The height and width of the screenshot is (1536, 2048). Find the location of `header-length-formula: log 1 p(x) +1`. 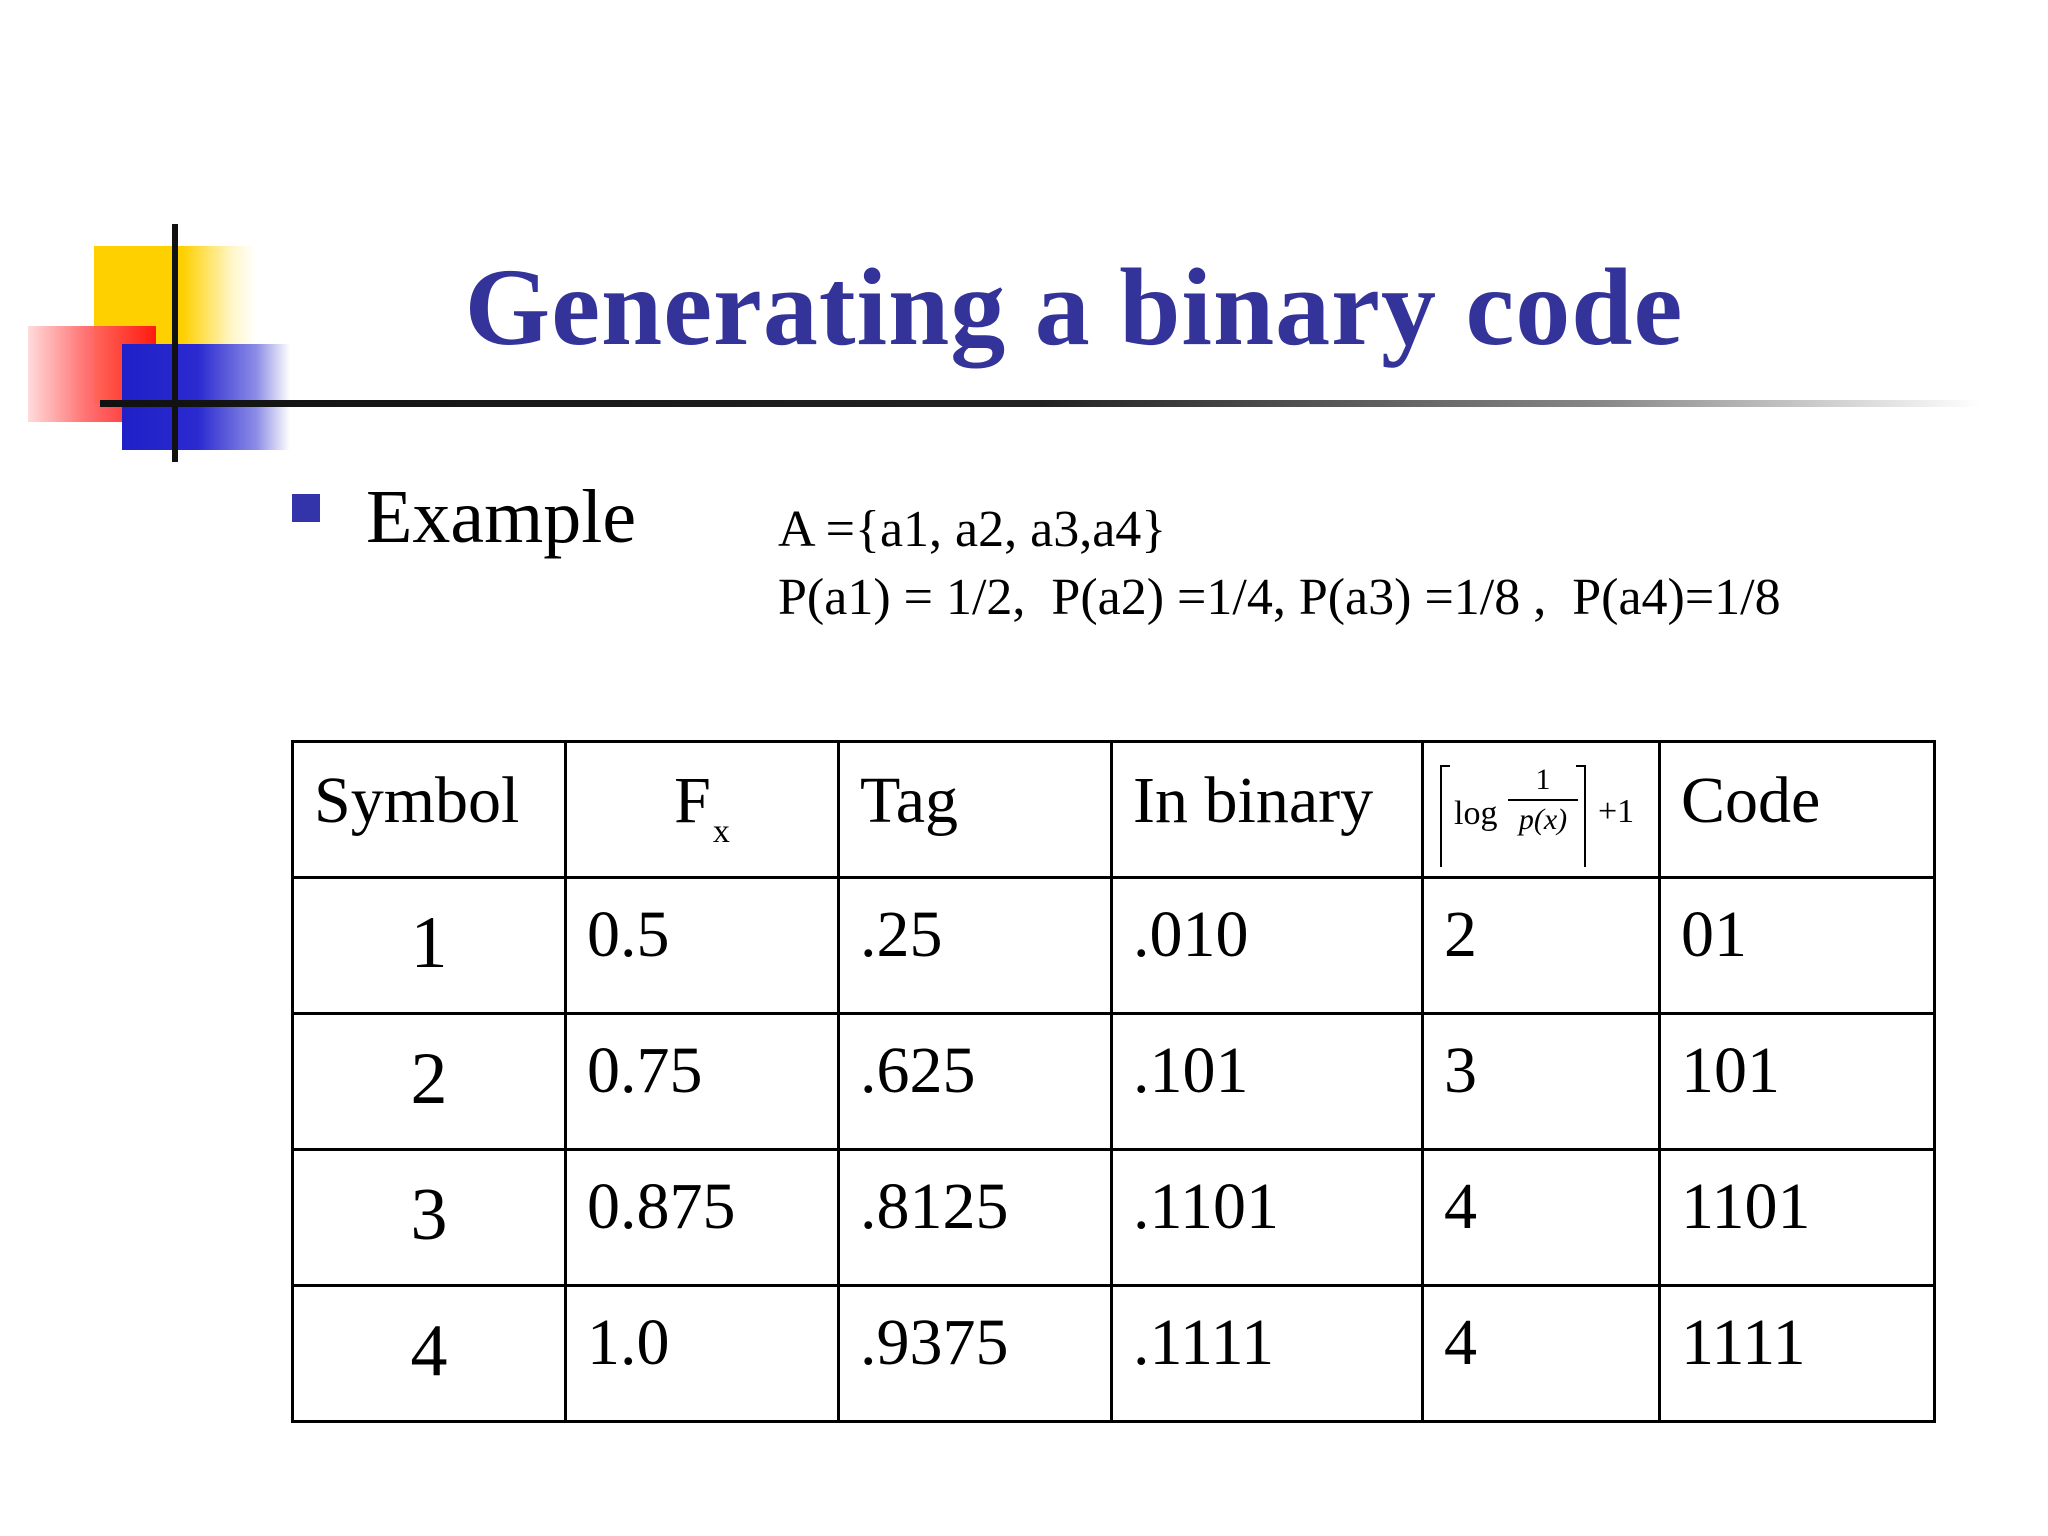

header-length-formula: log 1 p(x) +1 is located at coordinates (1541, 809).